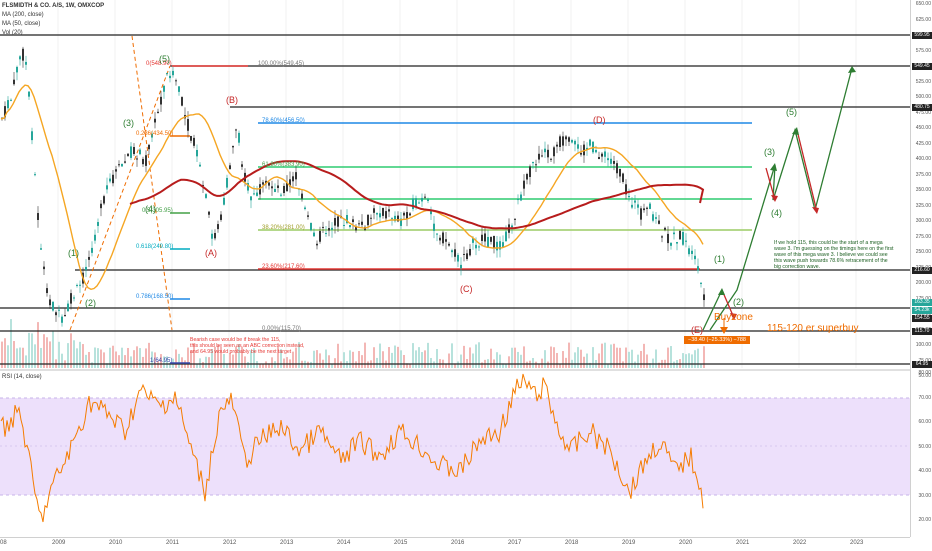  Describe the element at coordinates (455, 370) in the screenshot. I see `pane-divider` at that location.